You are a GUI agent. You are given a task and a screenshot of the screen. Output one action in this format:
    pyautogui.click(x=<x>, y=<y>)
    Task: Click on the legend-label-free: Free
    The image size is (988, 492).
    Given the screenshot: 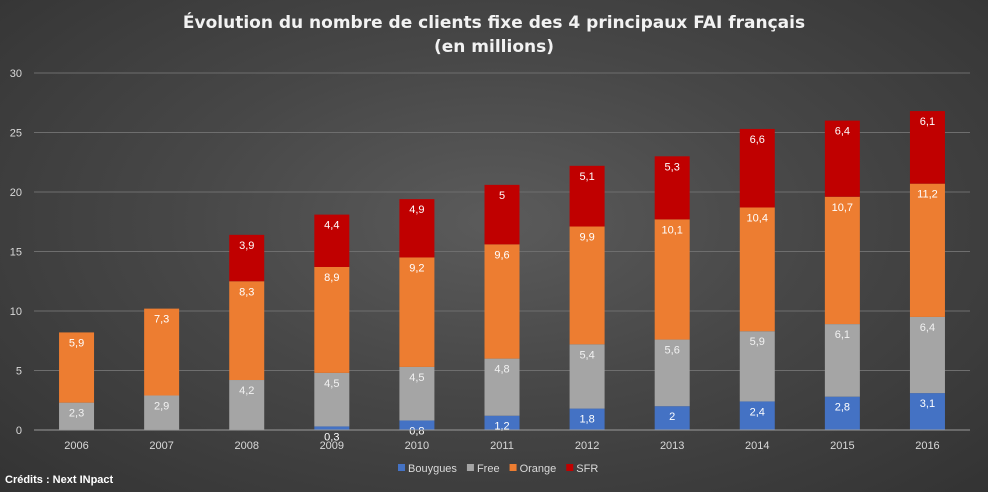 What is the action you would take?
    pyautogui.click(x=488, y=469)
    